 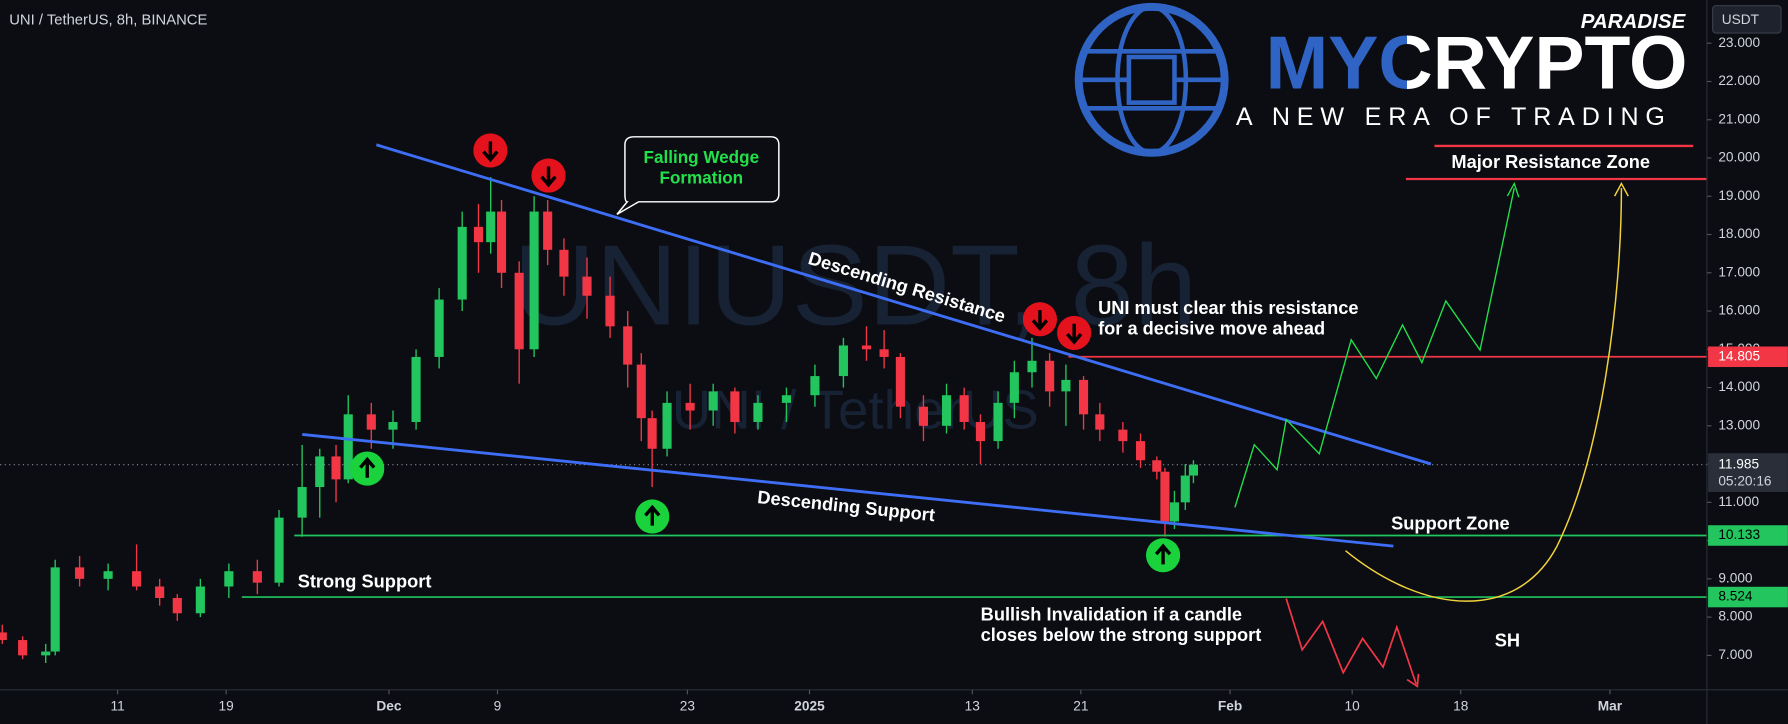 I want to click on last-price-box, so click(x=1748, y=473).